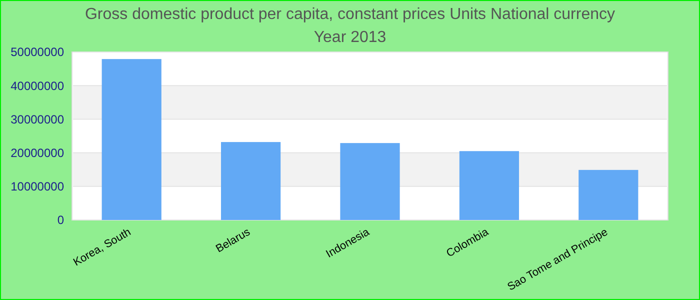 This screenshot has width=700, height=300. I want to click on y-tick-label: 50000000, so click(37, 52).